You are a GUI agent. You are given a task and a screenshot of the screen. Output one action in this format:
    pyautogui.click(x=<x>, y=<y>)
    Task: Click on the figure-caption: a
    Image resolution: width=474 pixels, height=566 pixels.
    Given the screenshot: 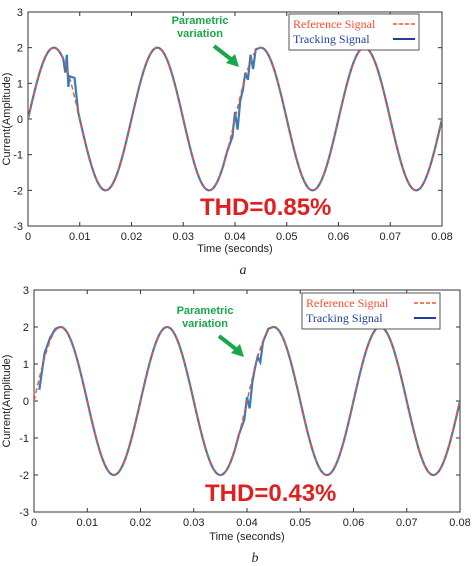 What is the action you would take?
    pyautogui.click(x=243, y=270)
    